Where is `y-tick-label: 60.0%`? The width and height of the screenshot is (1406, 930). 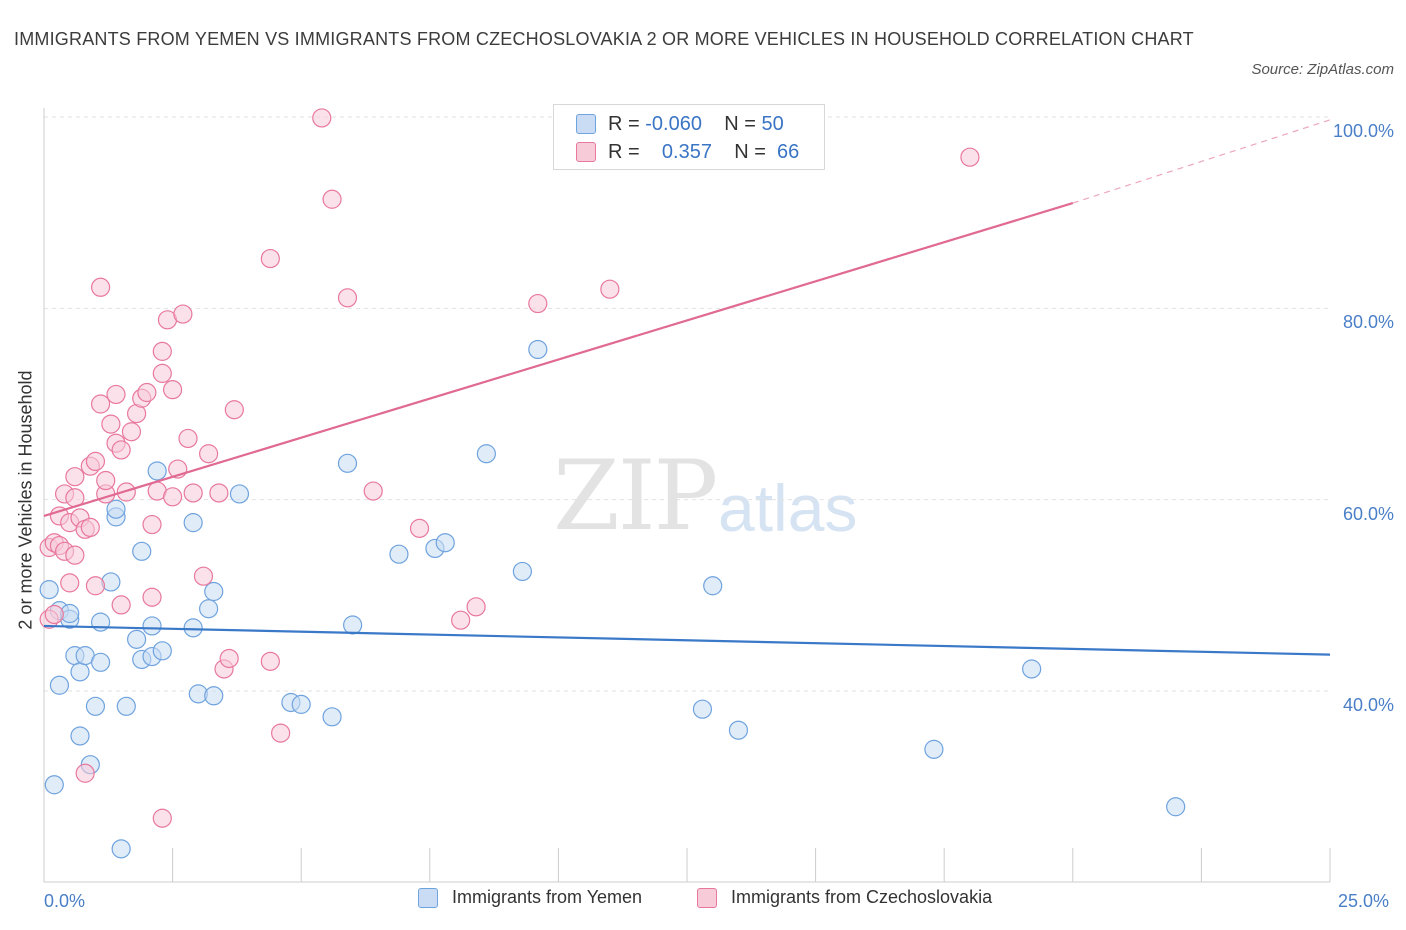 y-tick-label: 60.0% is located at coordinates (1368, 513).